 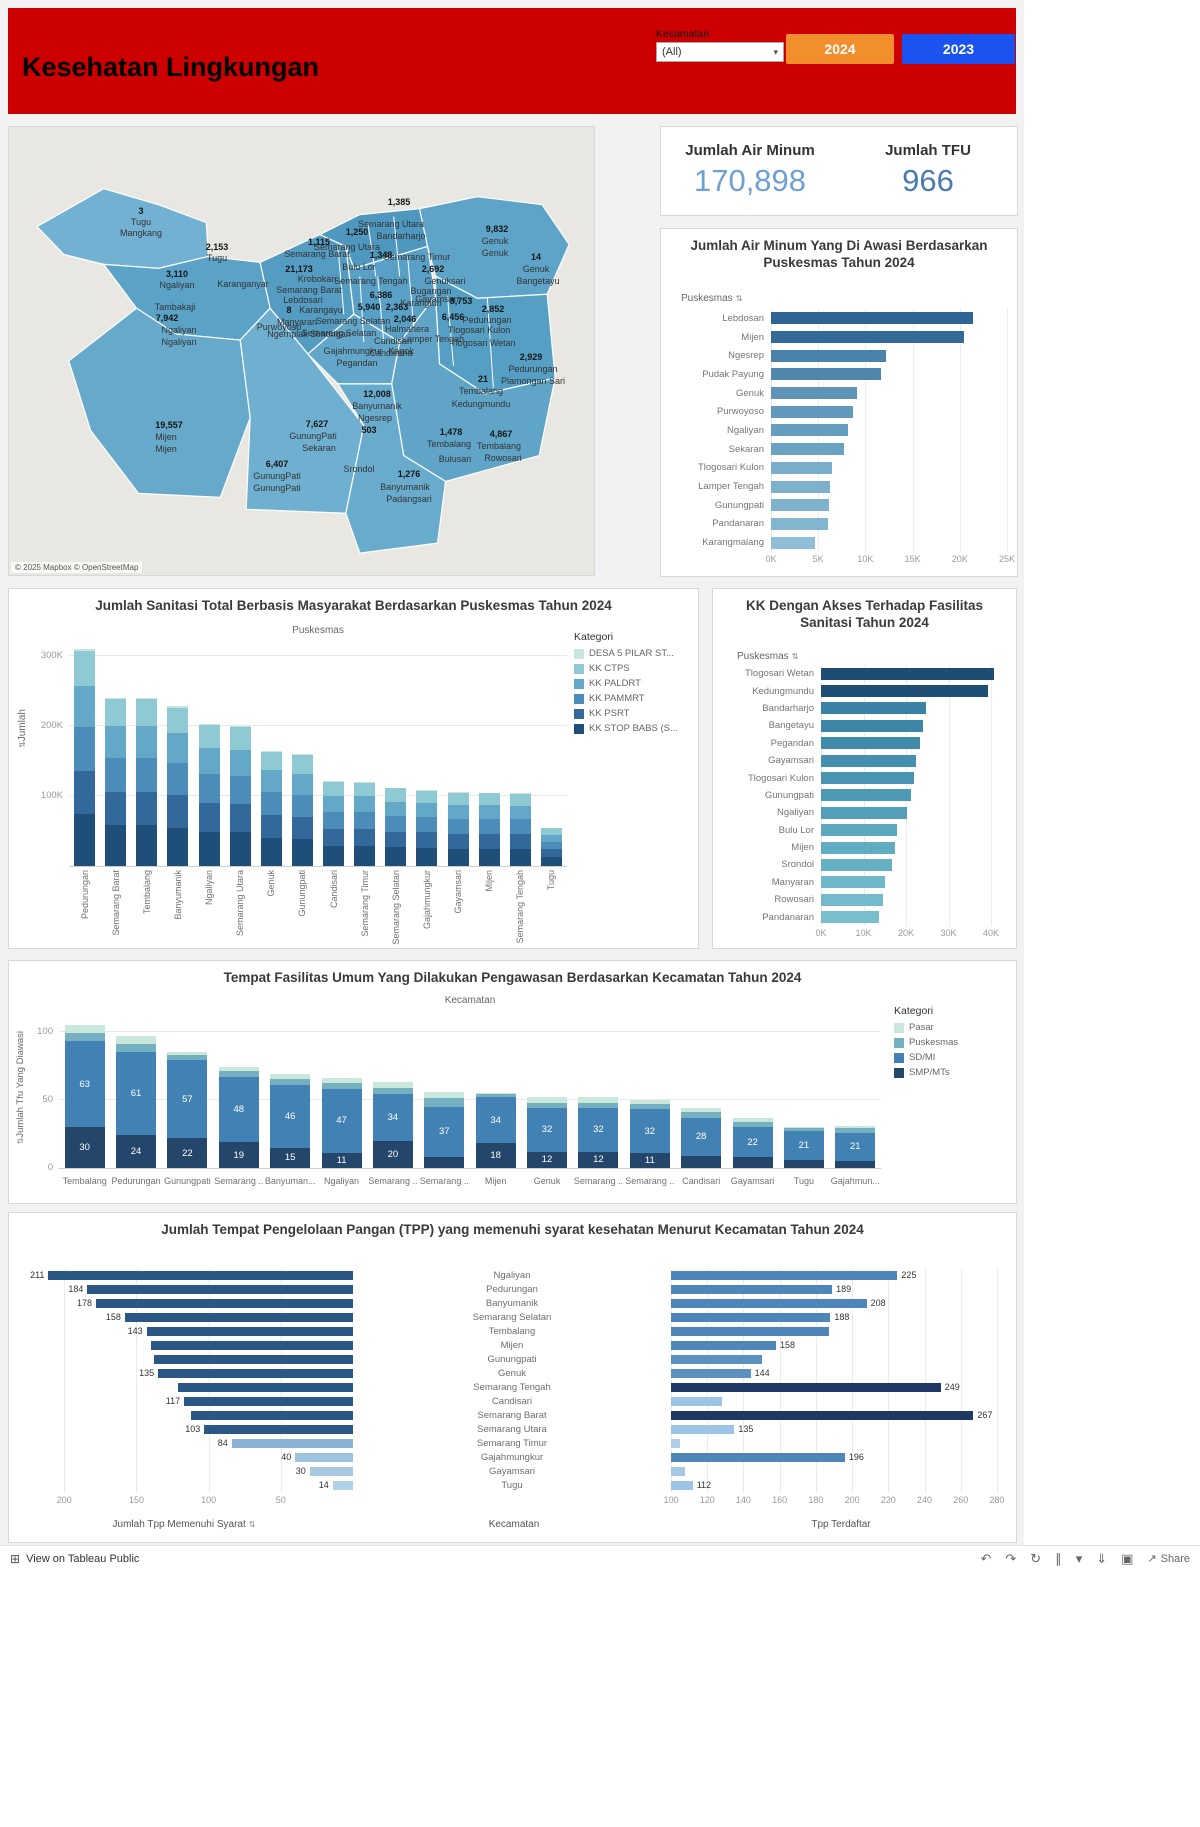 I want to click on legend-item: SMP/MTs, so click(x=949, y=1072).